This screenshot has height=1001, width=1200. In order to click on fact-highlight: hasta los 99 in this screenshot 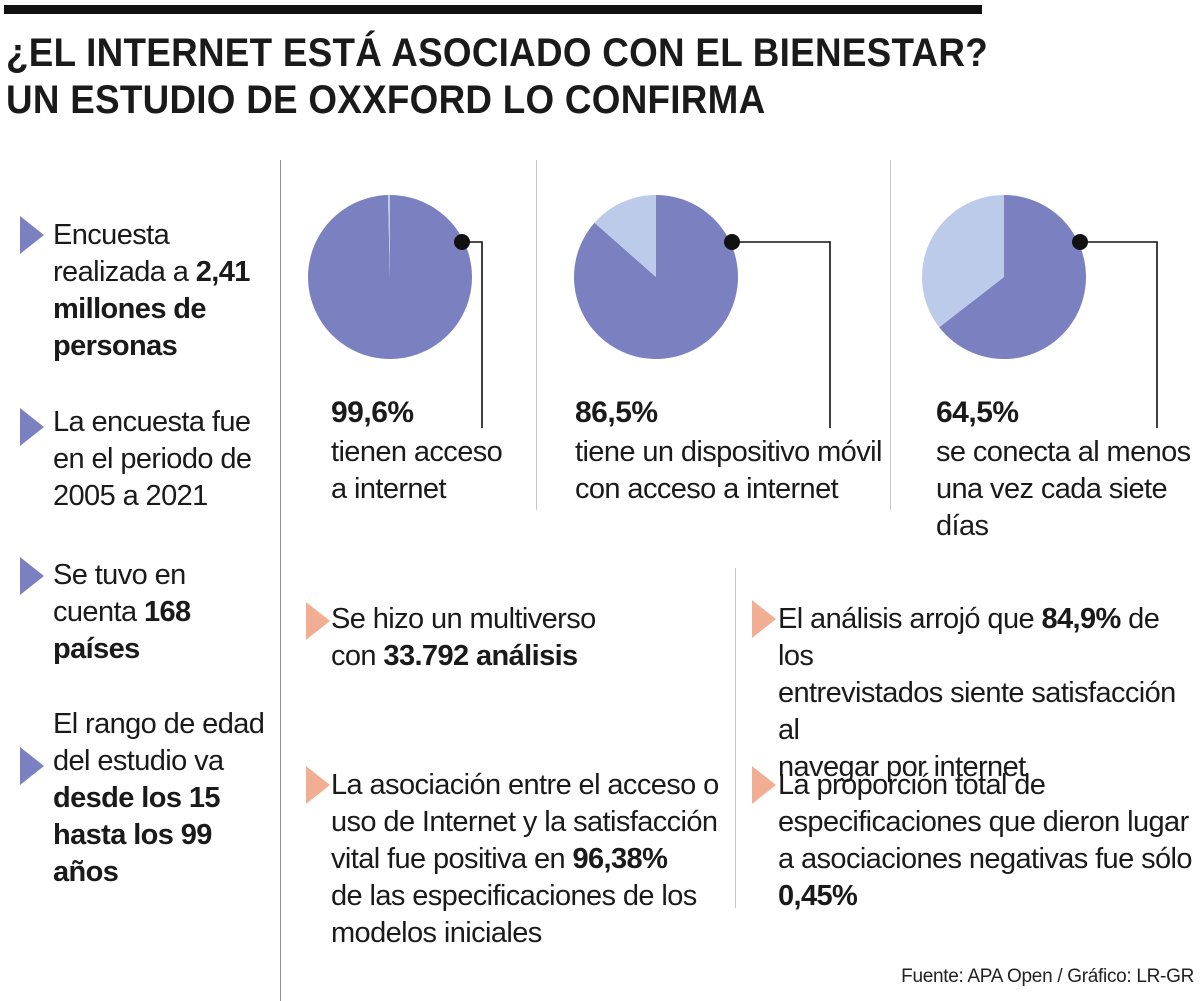, I will do `click(132, 835)`.